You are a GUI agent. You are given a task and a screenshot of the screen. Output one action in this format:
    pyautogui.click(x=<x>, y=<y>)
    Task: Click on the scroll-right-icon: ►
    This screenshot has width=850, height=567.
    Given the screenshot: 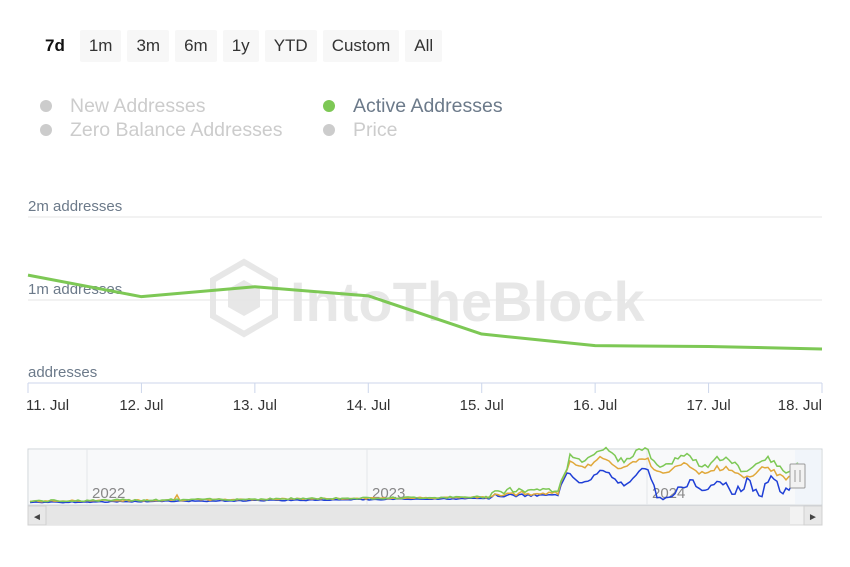 What is the action you would take?
    pyautogui.click(x=813, y=517)
    